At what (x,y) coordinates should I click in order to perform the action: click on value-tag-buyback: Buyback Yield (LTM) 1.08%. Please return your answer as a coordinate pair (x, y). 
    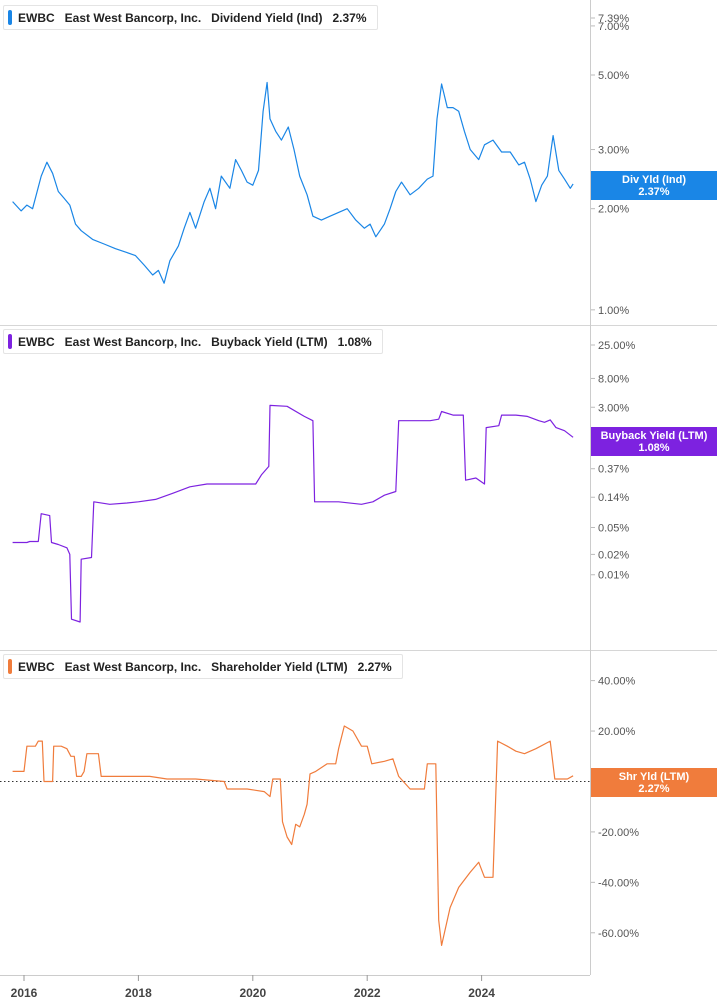
    Looking at the image, I should click on (654, 441).